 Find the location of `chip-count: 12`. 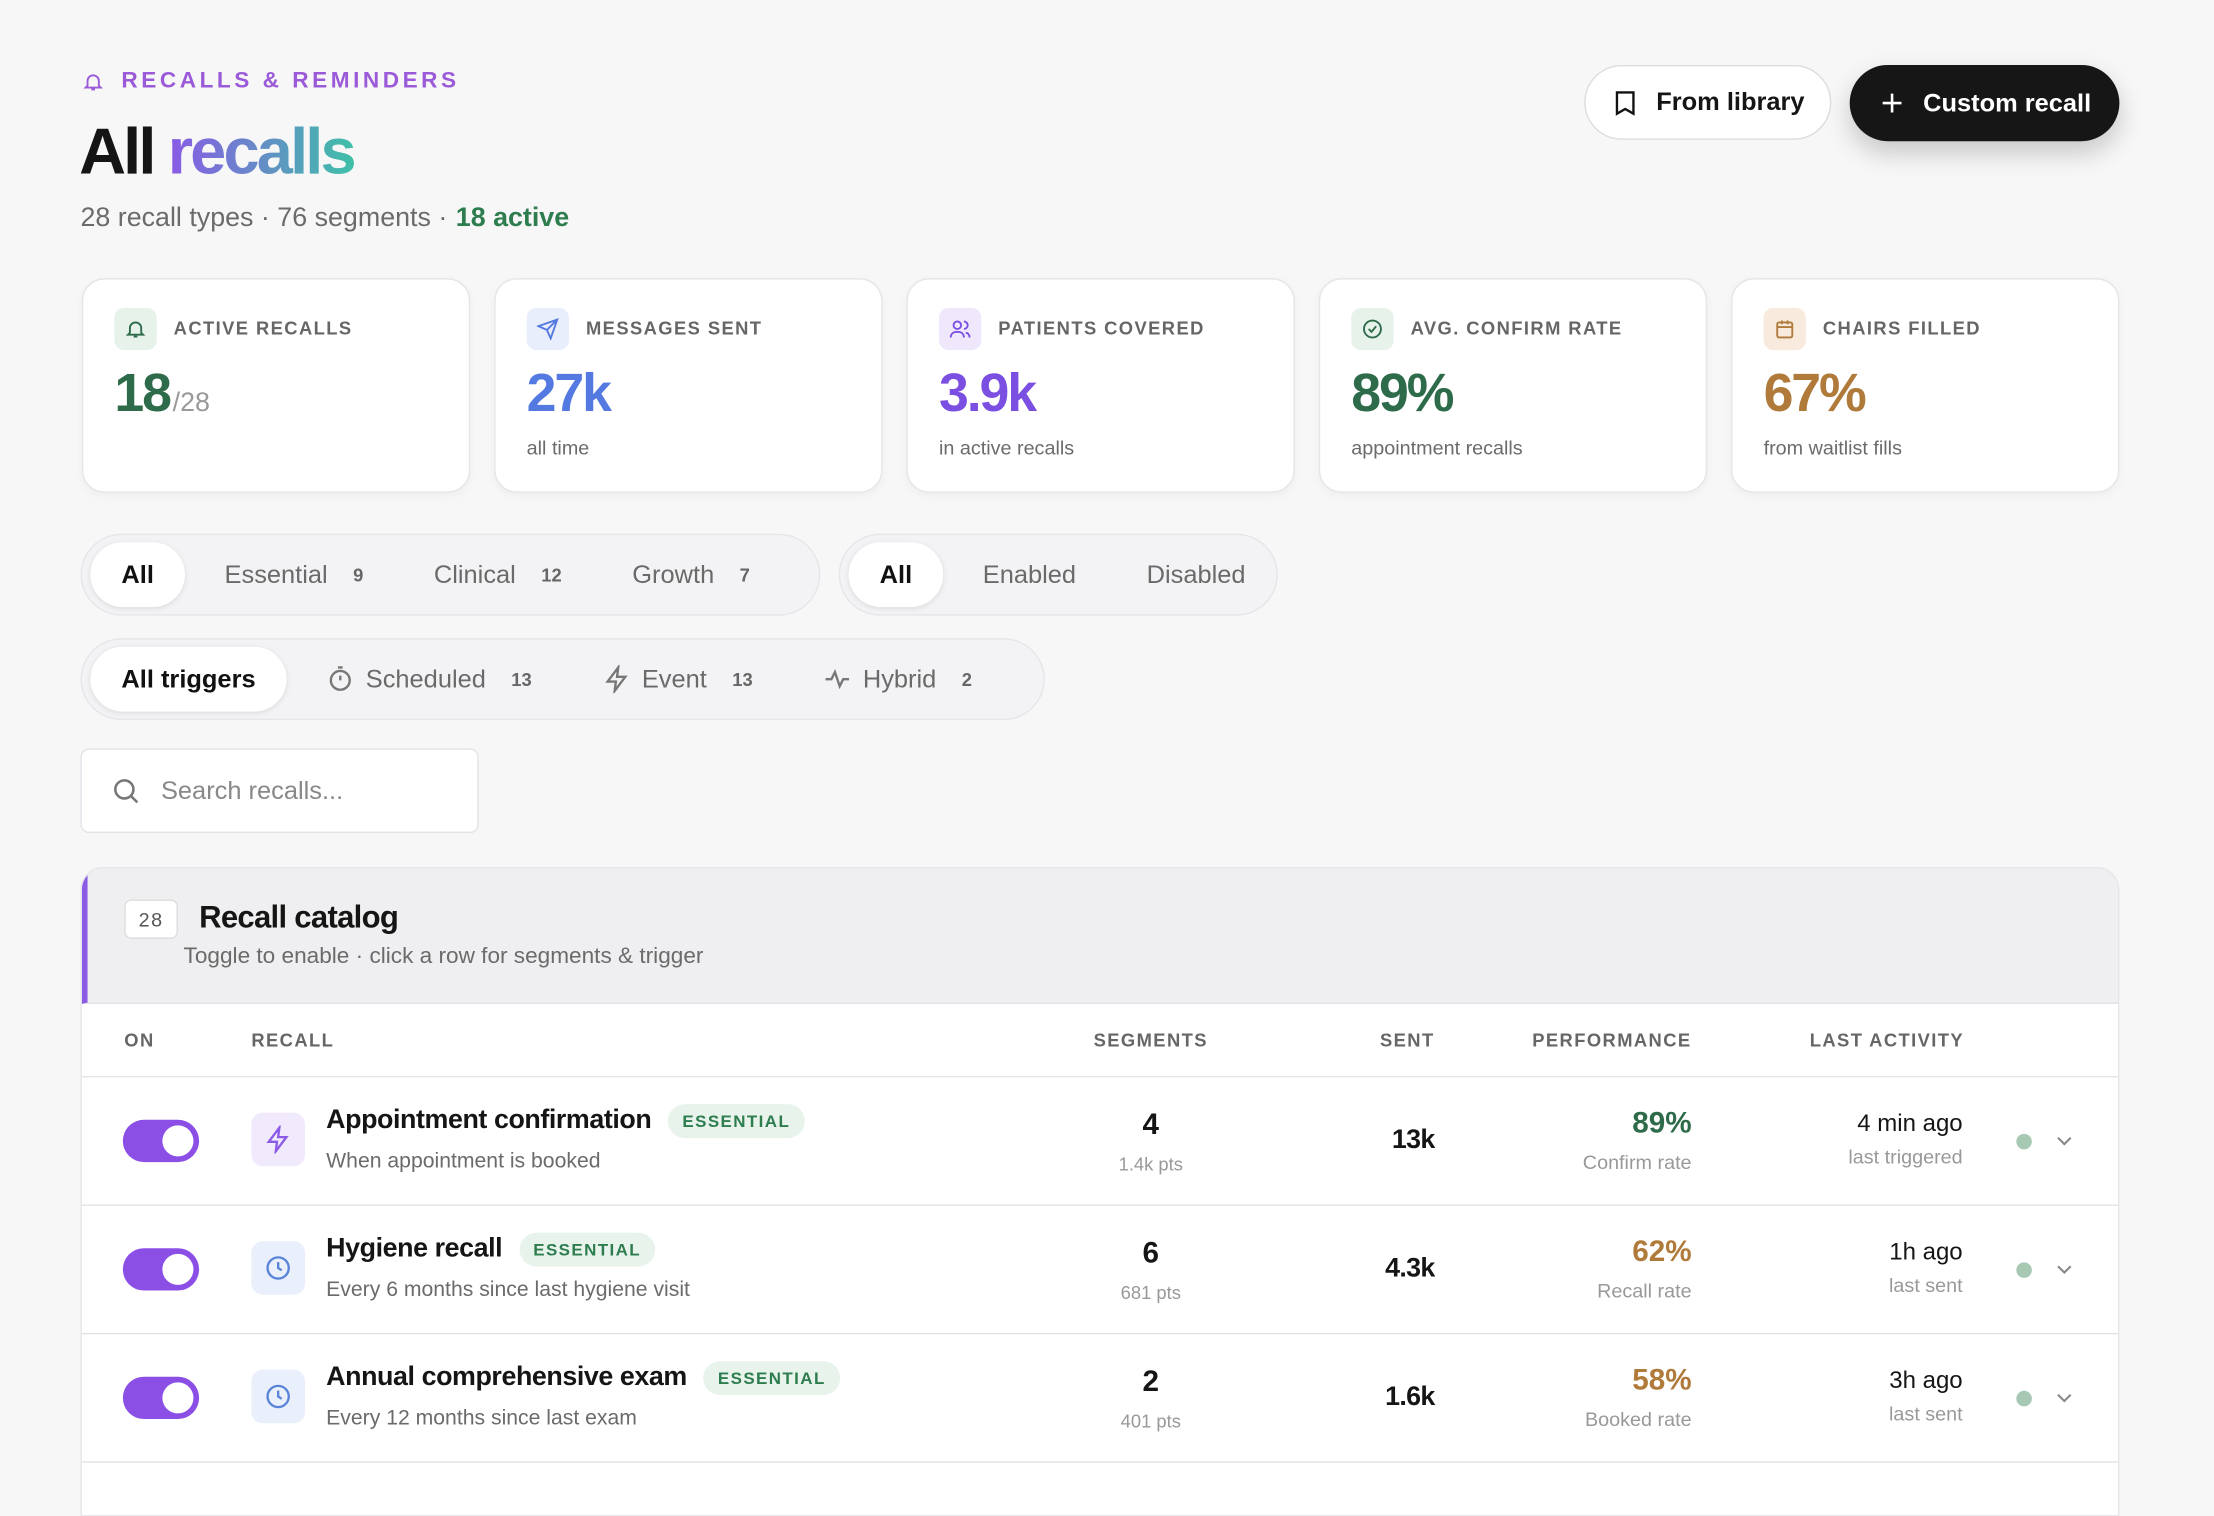

chip-count: 12 is located at coordinates (551, 575).